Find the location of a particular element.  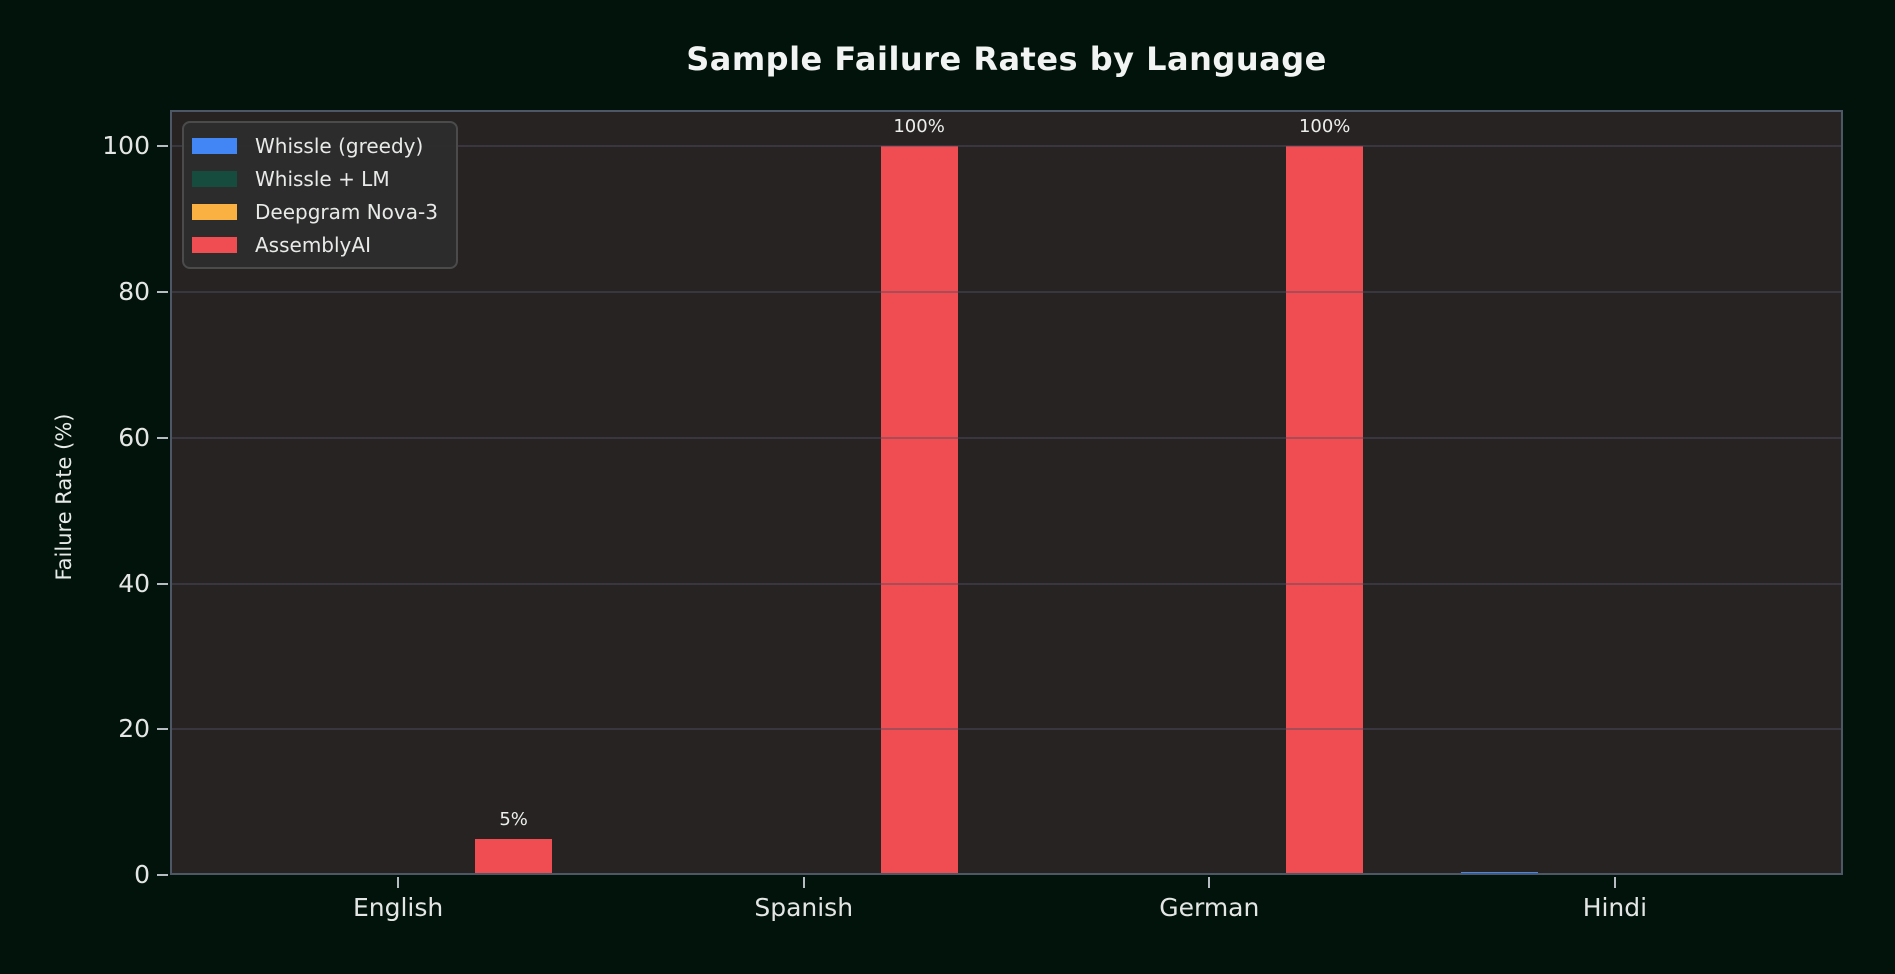

chart-title: Sample Failure Rates by Language is located at coordinates (1006, 59).